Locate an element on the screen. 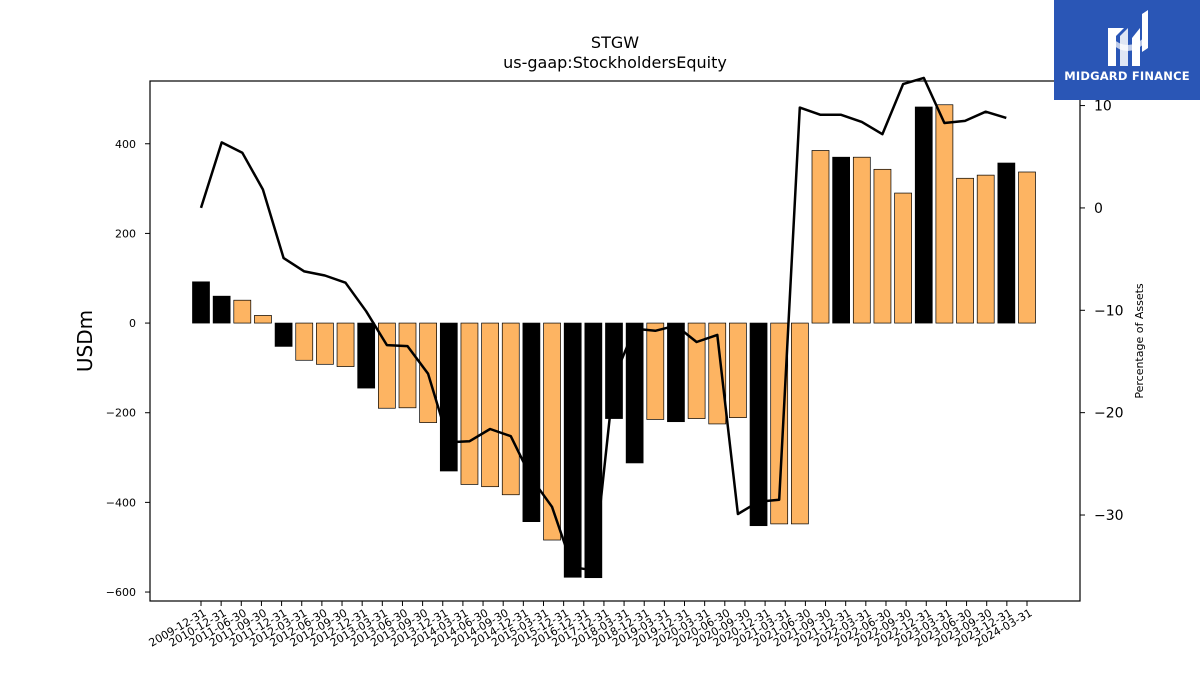 Image resolution: width=1200 pixels, height=675 pixels. chart-subtitle: us-gaap:StockholdersEquity is located at coordinates (615, 62).